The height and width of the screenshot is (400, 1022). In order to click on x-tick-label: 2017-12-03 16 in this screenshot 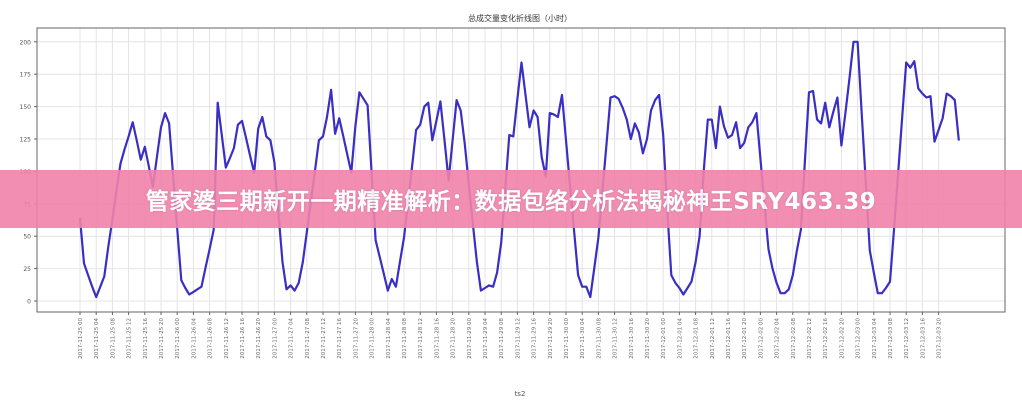, I will do `click(923, 338)`.